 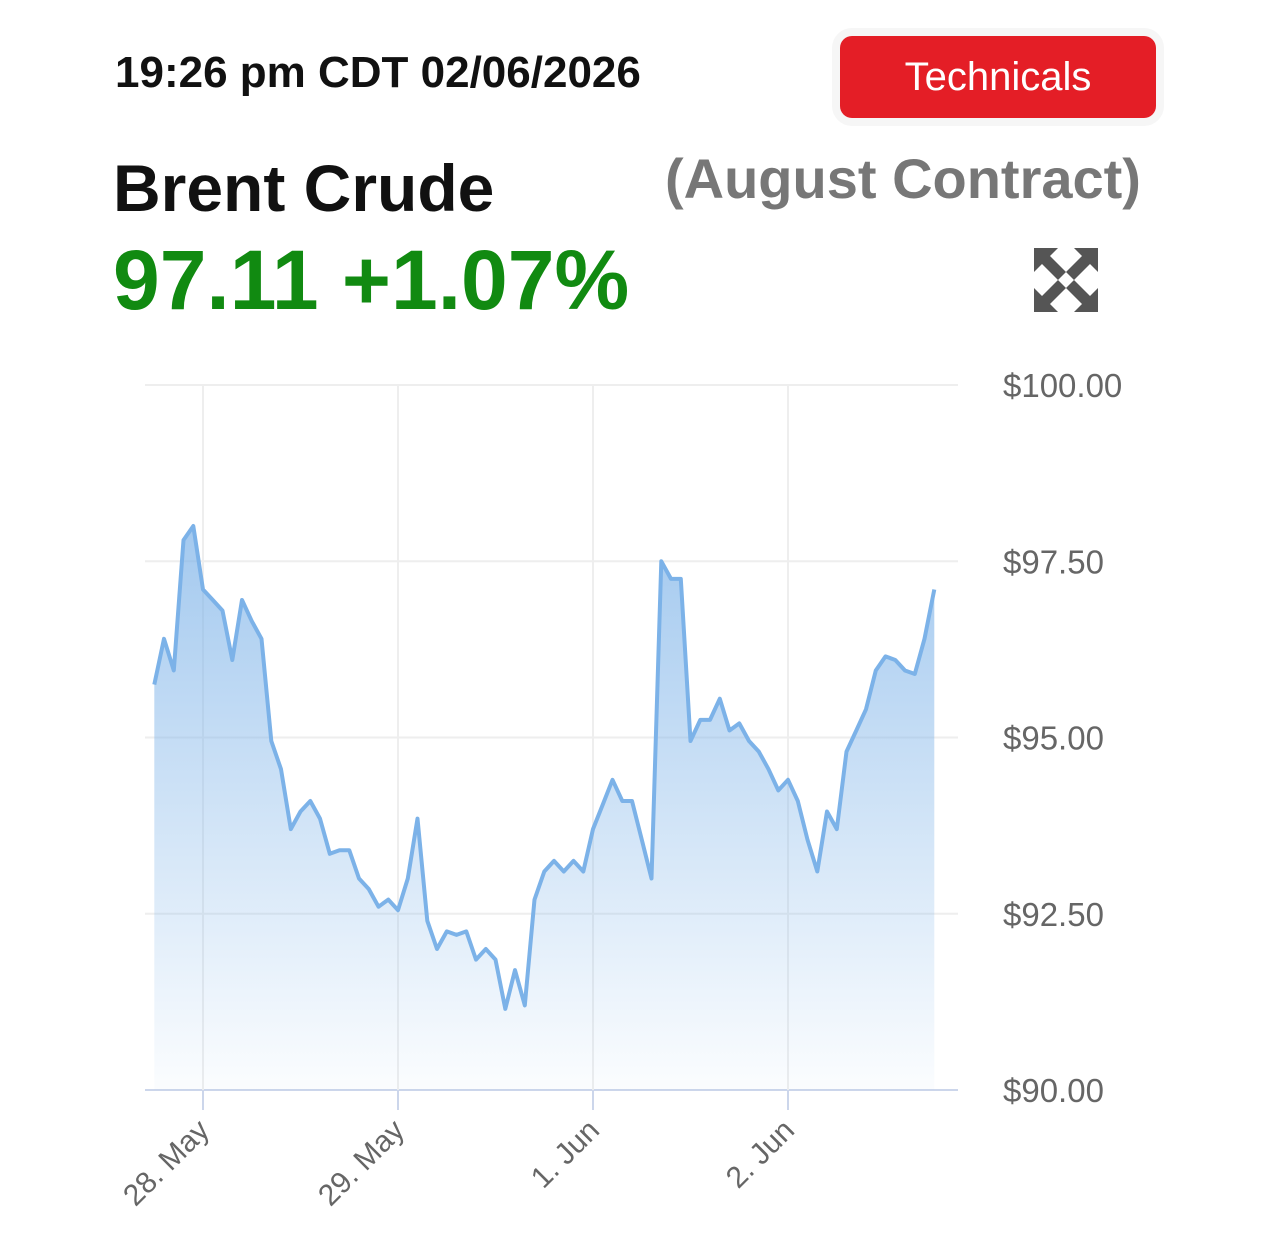 I want to click on change: +1.07%, so click(x=485, y=280).